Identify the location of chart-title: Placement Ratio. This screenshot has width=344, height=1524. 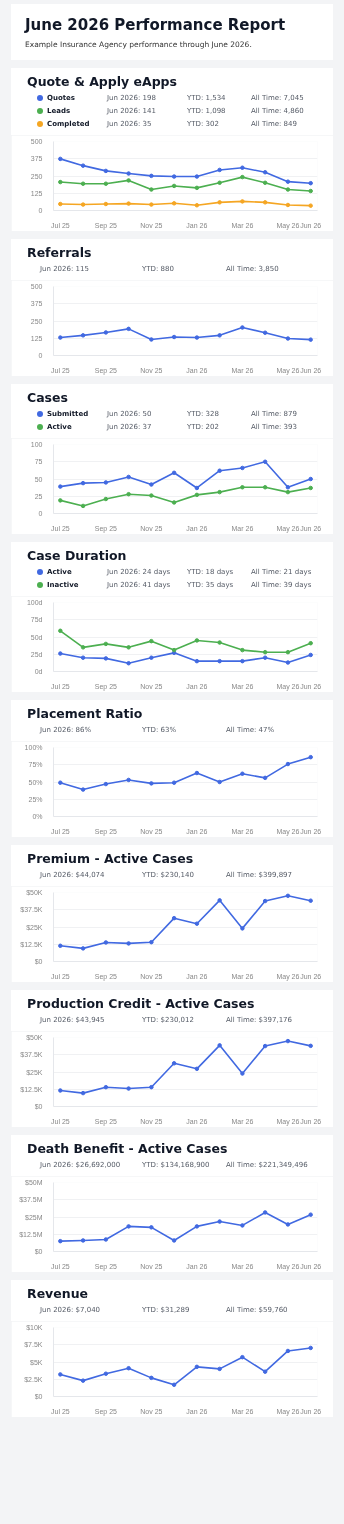
(85, 713).